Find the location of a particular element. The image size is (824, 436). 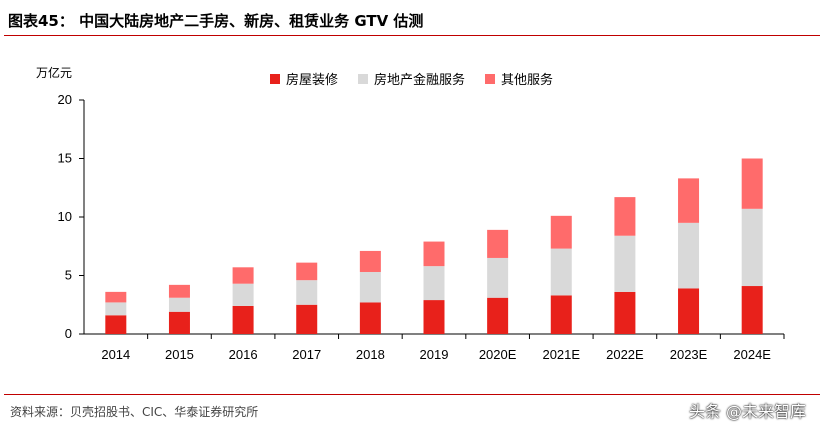

header-rule is located at coordinates (412, 35).